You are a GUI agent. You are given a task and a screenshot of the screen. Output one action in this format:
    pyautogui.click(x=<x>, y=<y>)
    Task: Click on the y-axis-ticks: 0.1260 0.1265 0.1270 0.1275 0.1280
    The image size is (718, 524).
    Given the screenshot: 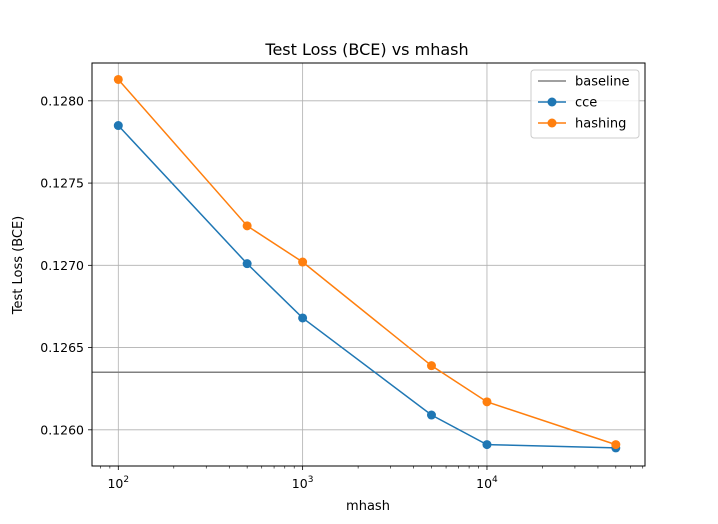 What is the action you would take?
    pyautogui.click(x=66, y=265)
    